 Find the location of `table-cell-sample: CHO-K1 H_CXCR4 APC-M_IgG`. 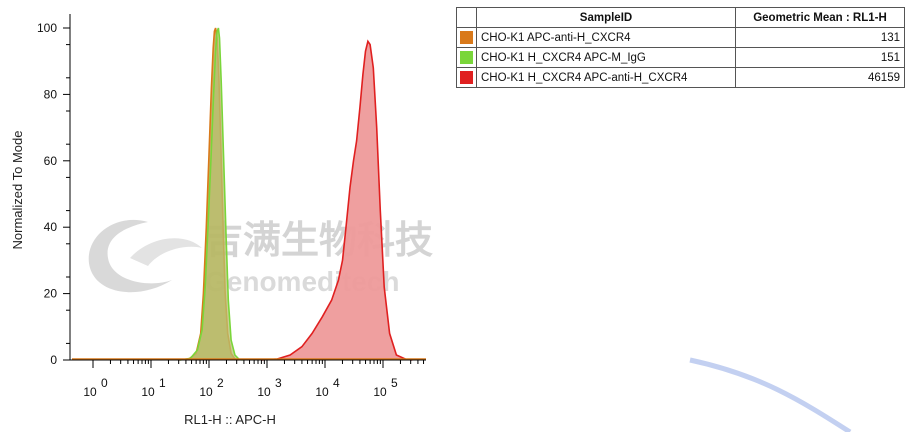

table-cell-sample: CHO-K1 H_CXCR4 APC-M_IgG is located at coordinates (606, 57).